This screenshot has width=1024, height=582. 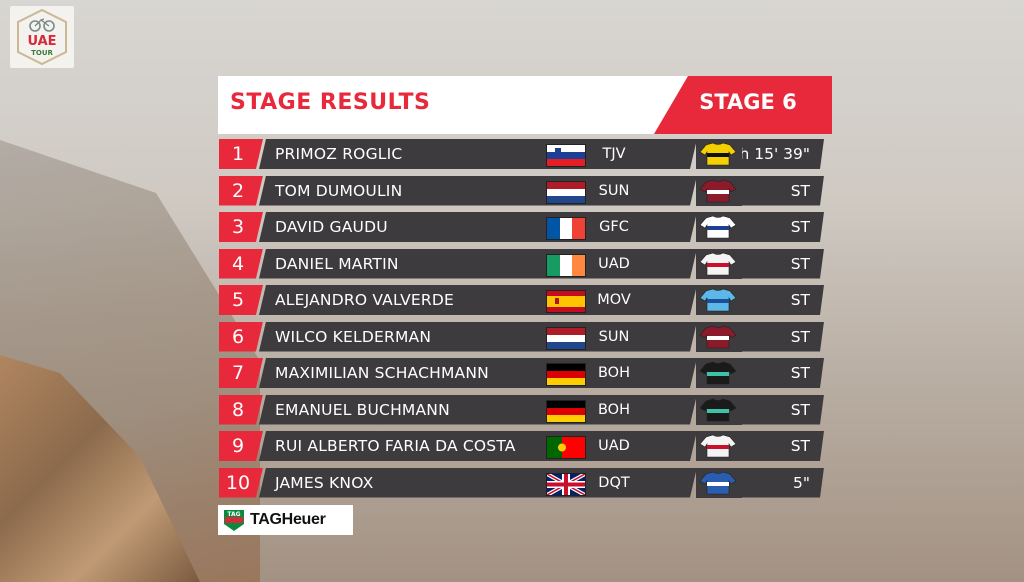 What do you see at coordinates (614, 300) in the screenshot?
I see `team-code: MOV` at bounding box center [614, 300].